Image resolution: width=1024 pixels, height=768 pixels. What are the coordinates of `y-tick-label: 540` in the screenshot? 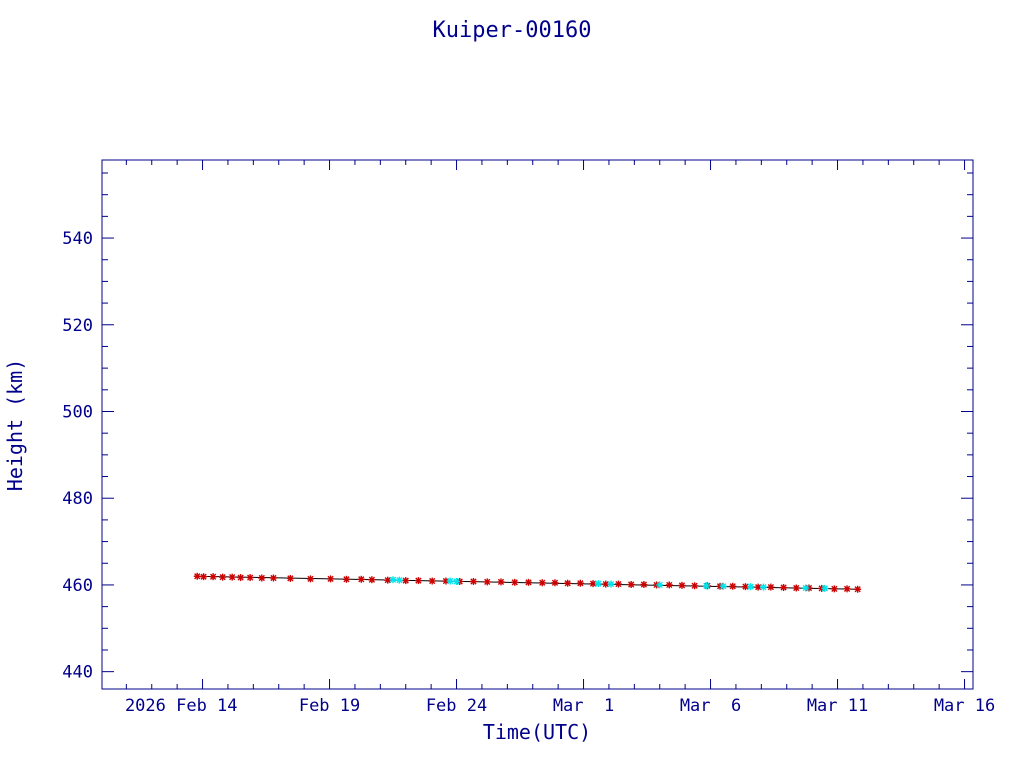 It's located at (77, 239).